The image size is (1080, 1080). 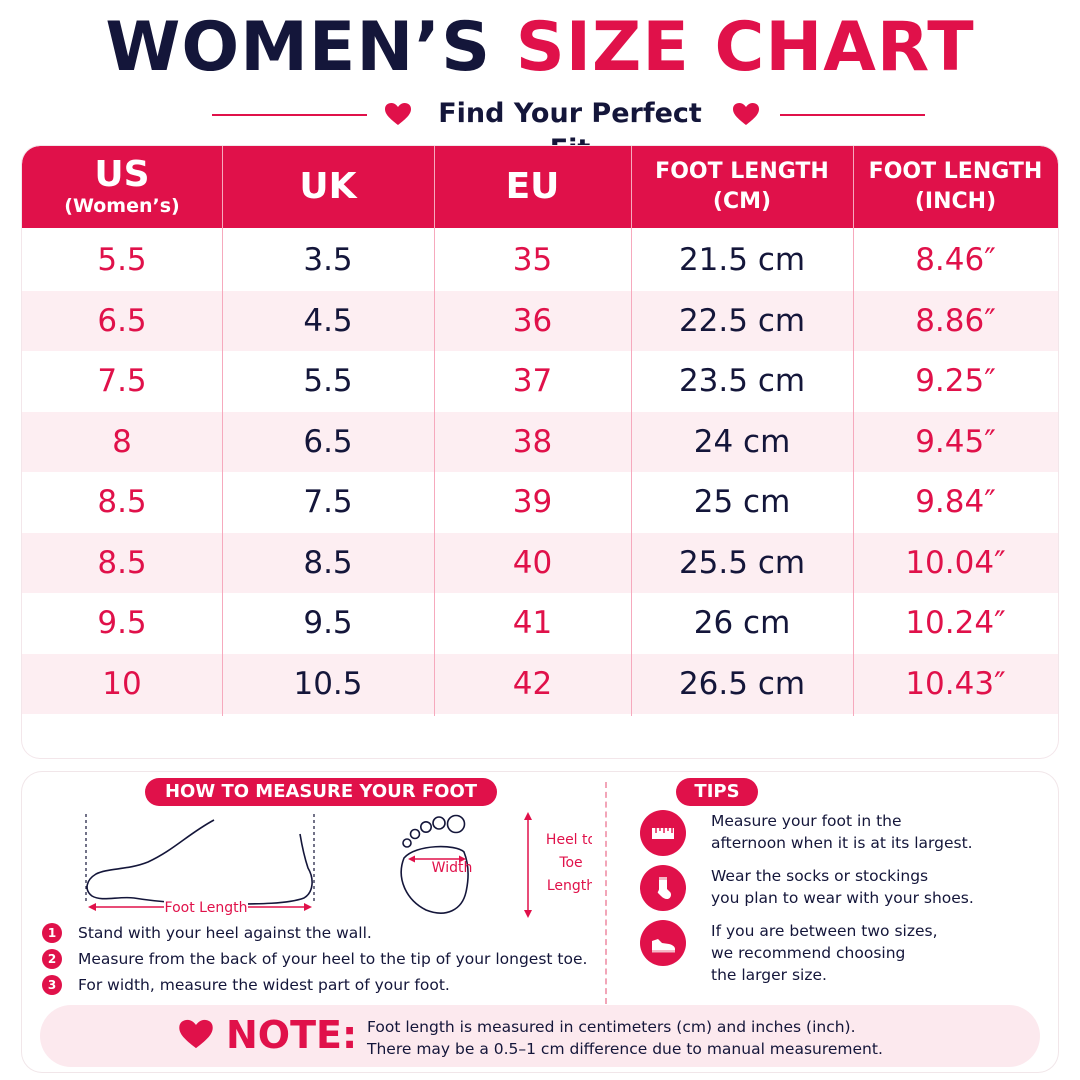 I want to click on page-title: WOMEN’S SIZE CHART, so click(x=540, y=48).